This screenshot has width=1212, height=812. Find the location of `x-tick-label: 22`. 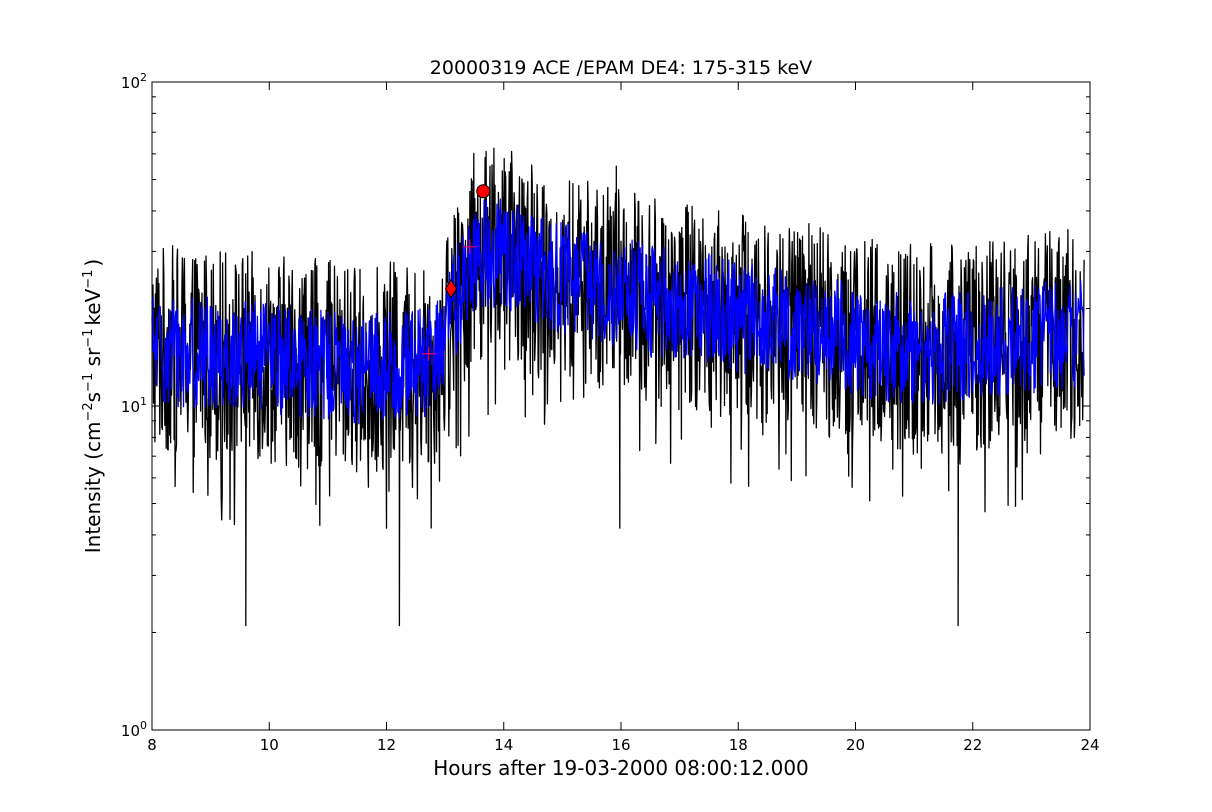

x-tick-label: 22 is located at coordinates (972, 745).